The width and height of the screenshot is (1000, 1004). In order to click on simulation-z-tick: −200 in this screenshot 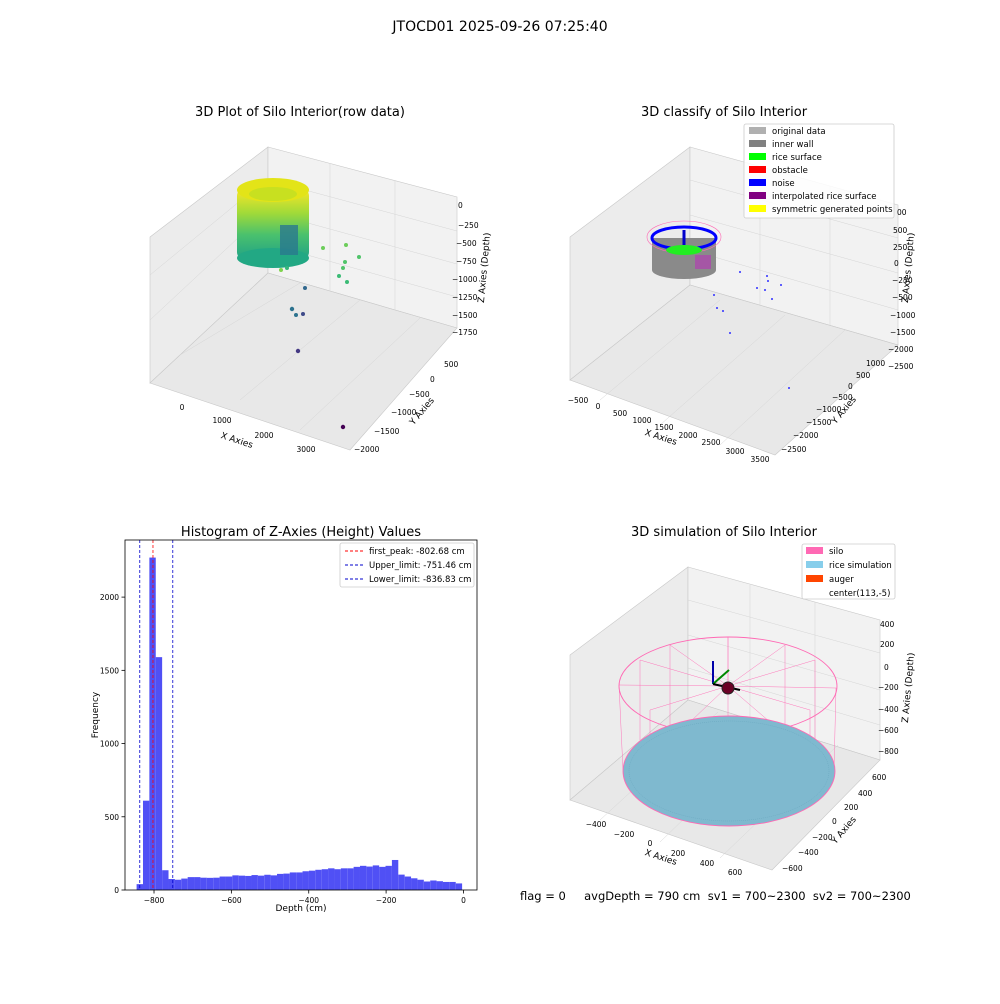, I will do `click(888, 687)`.